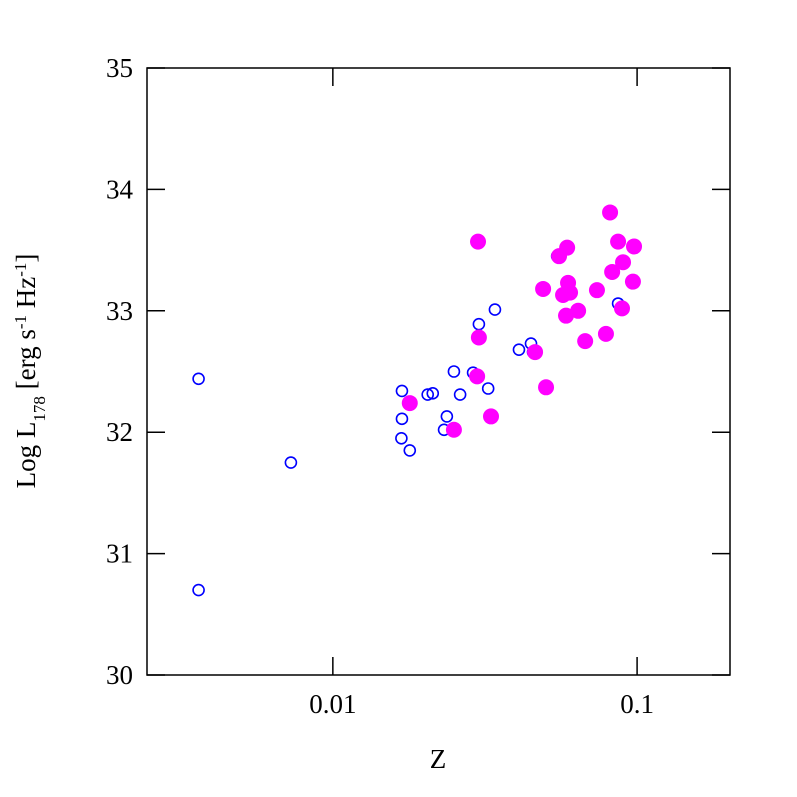 This screenshot has height=797, width=797. I want to click on x-tick-label: 0.1, so click(637, 704).